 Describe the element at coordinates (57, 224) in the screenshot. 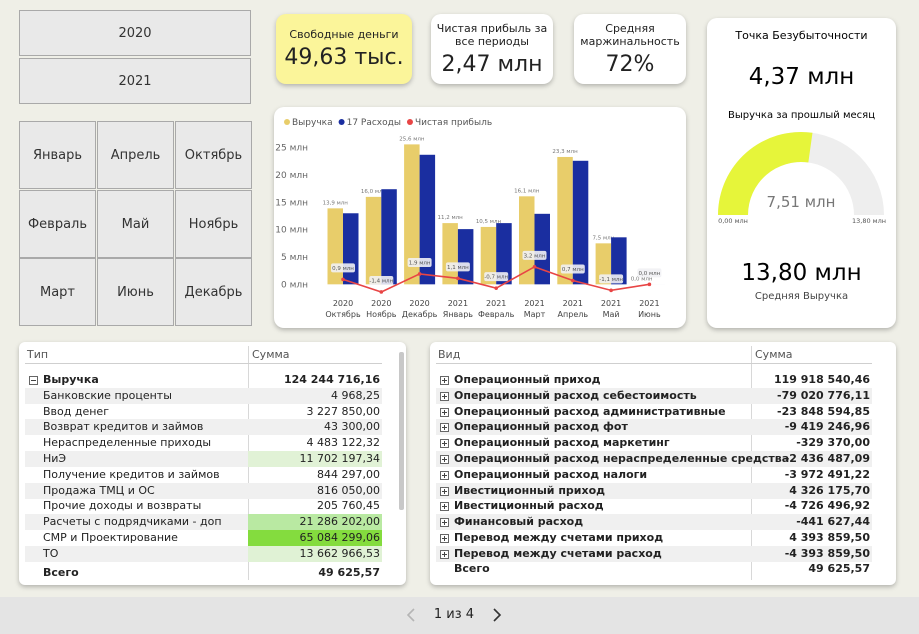

I see `month-slicer-button: Февраль` at that location.